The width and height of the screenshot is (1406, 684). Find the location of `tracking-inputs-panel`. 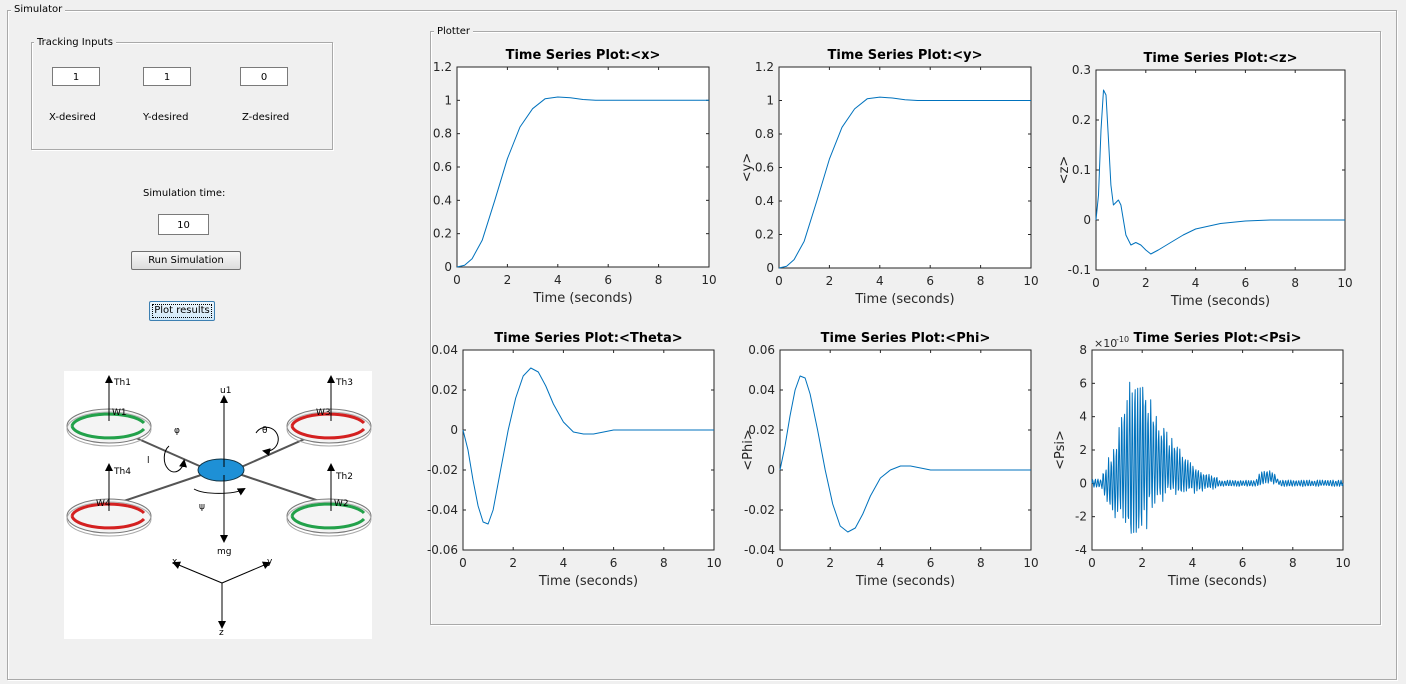

tracking-inputs-panel is located at coordinates (182, 96).